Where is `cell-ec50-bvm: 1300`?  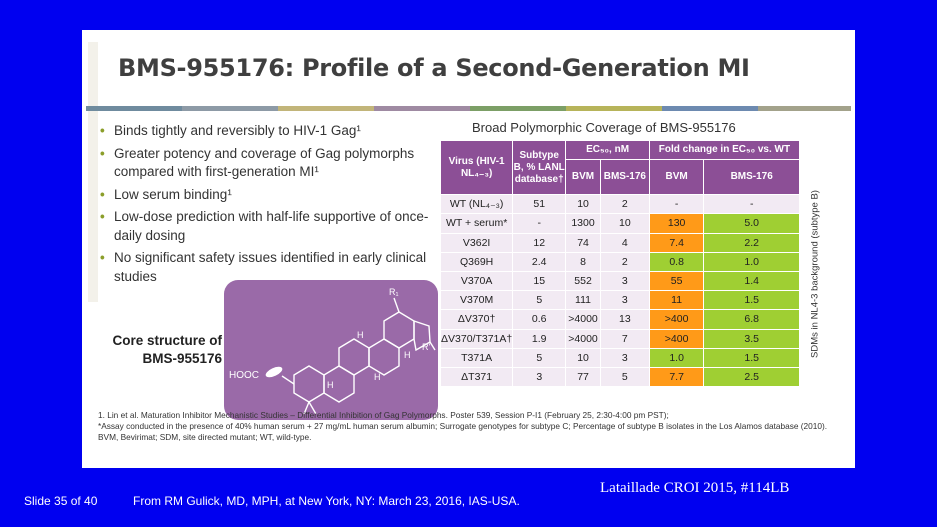
cell-ec50-bvm: 1300 is located at coordinates (583, 223).